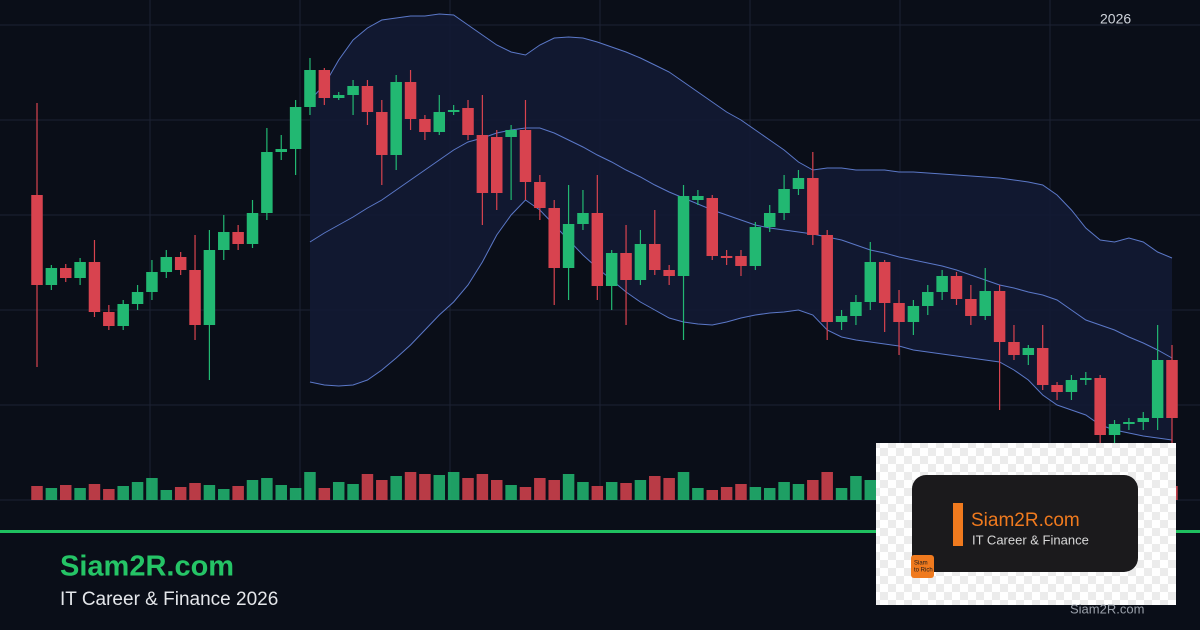 The width and height of the screenshot is (1200, 630). I want to click on year-label: 2026, so click(1115, 19).